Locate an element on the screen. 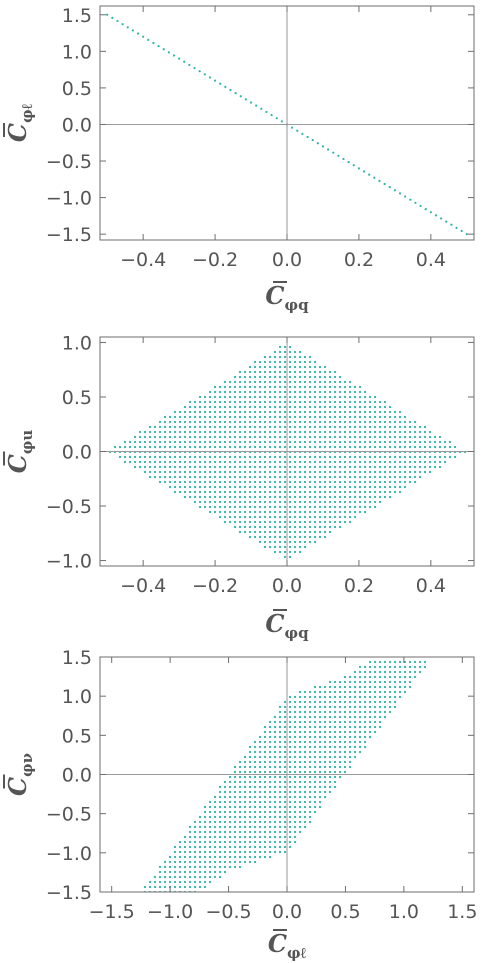 Image resolution: width=488 pixels, height=963 pixels. y-tick-label: 1.5 is located at coordinates (77, 658).